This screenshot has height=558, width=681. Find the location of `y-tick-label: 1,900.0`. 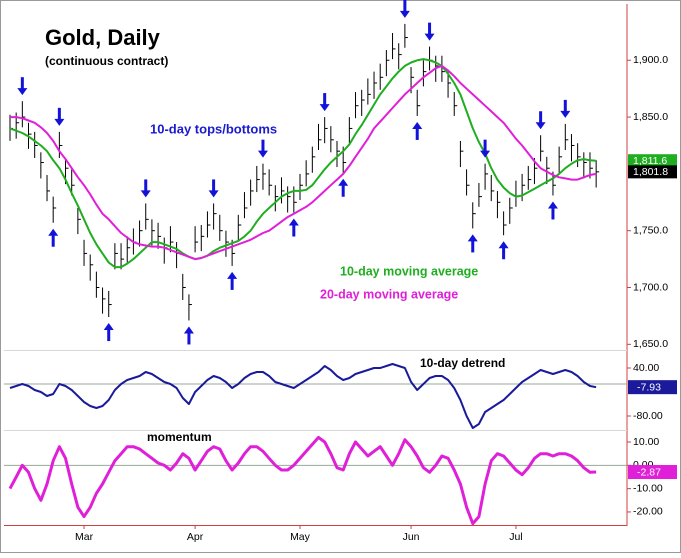

y-tick-label: 1,900.0 is located at coordinates (650, 60).